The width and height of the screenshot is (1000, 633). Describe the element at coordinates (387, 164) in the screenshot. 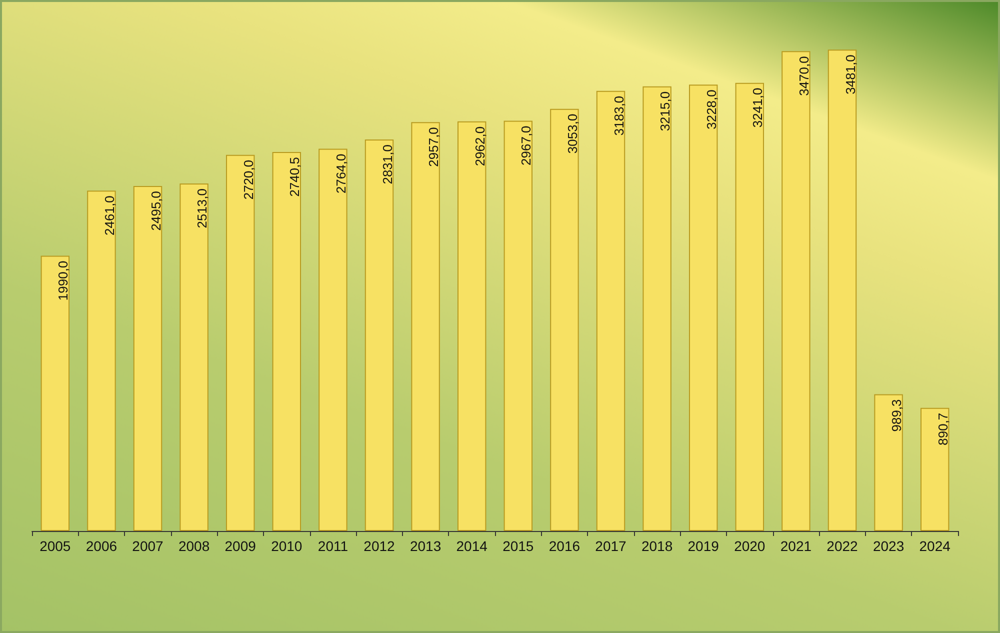

I see `data-label: 2831,0` at that location.